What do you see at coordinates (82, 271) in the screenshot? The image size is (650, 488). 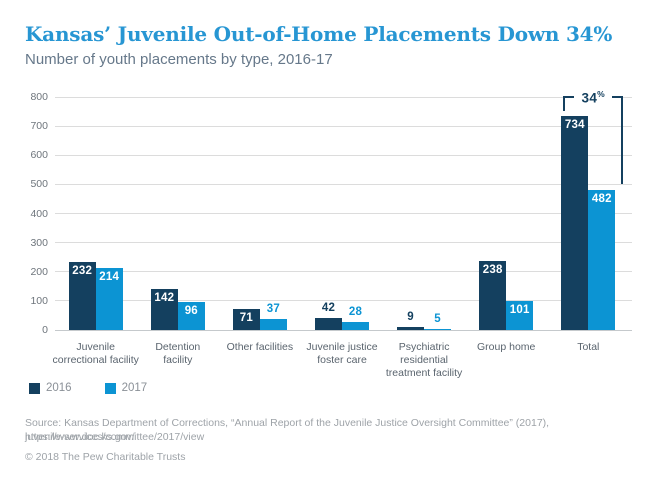 I see `value-label-2016: 232` at bounding box center [82, 271].